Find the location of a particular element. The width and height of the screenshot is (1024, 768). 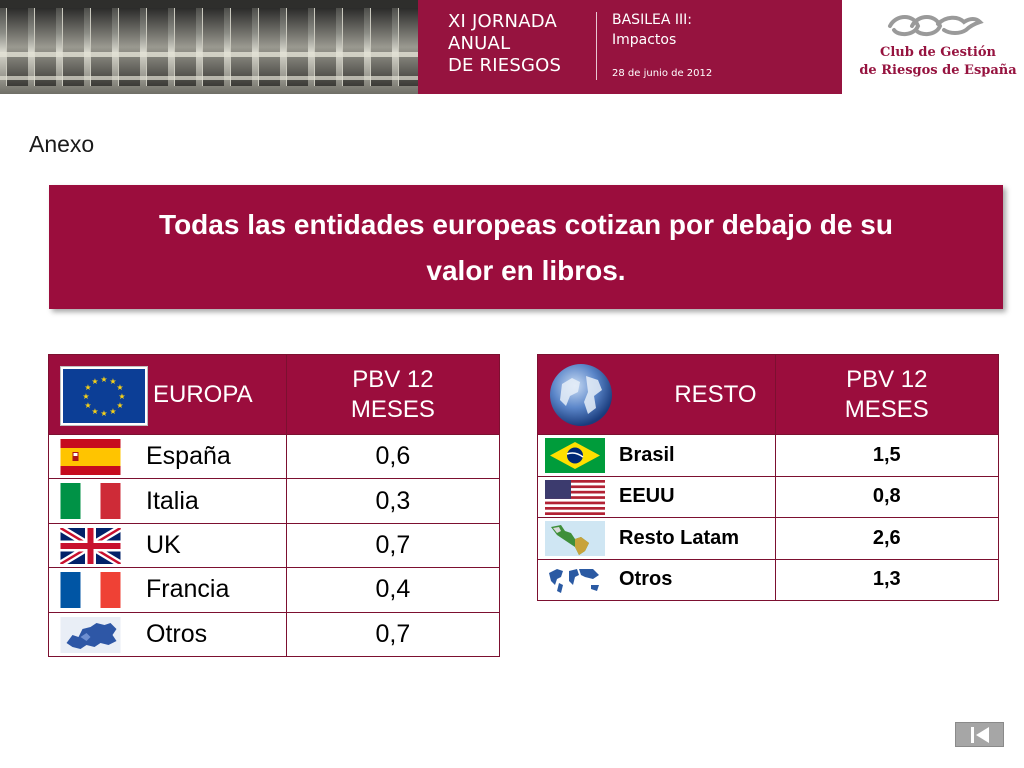

pbv-value: 0,6 is located at coordinates (393, 456).